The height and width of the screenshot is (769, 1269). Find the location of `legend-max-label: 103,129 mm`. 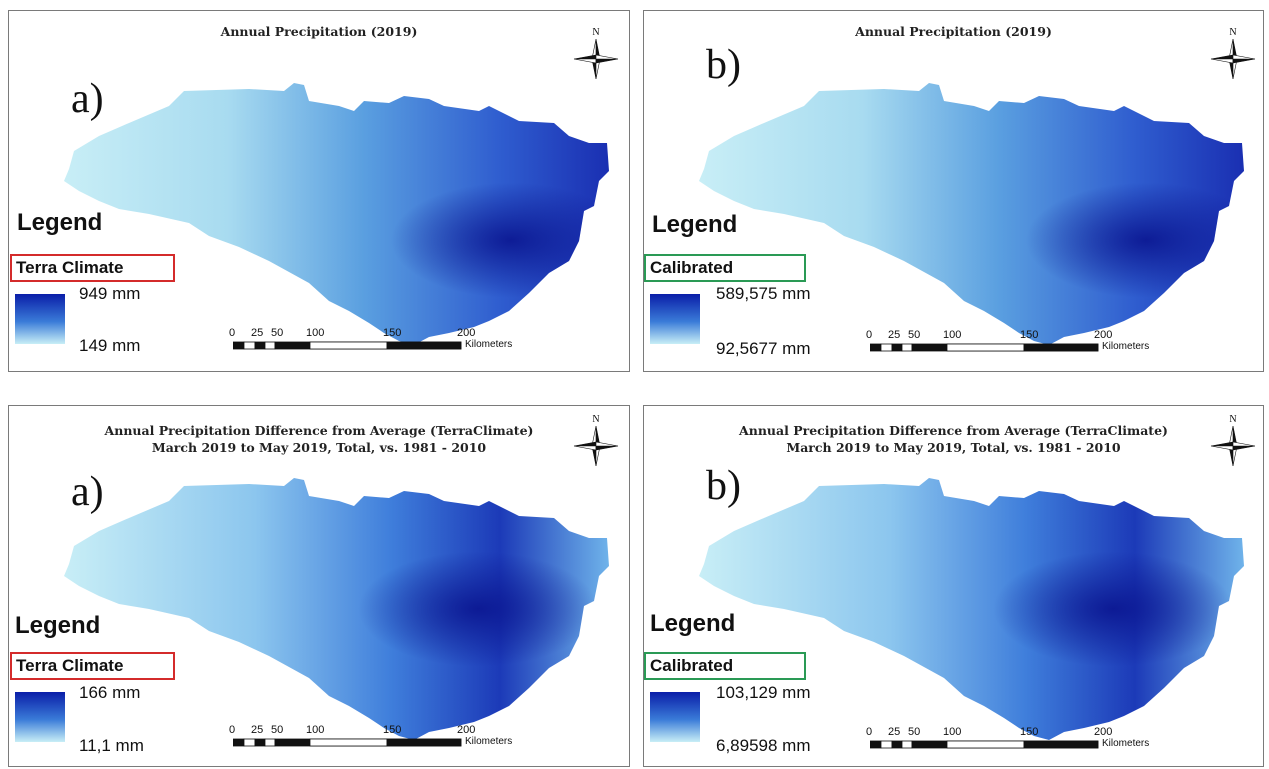

legend-max-label: 103,129 mm is located at coordinates (763, 692).